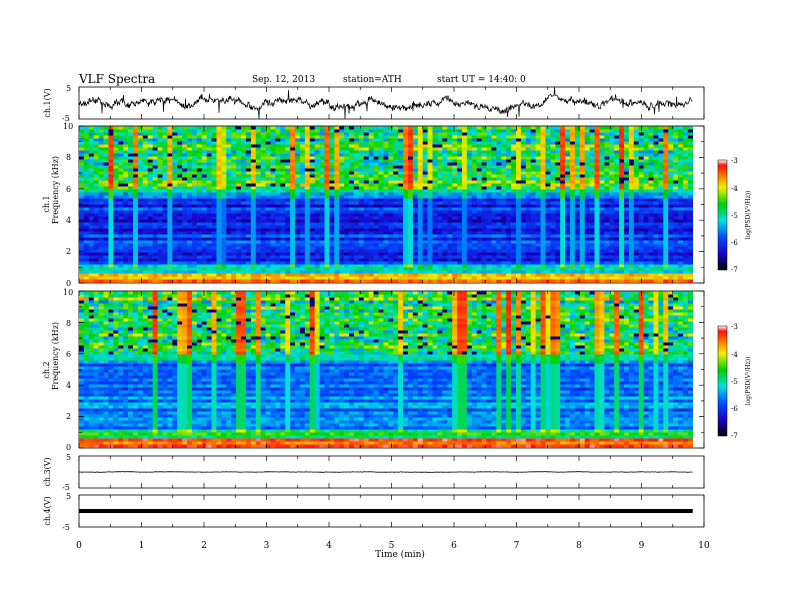 The width and height of the screenshot is (792, 612). I want to click on ch2-colorbar: -3 -4 -5 -6 -7 log(PSD(V²/Hz)), so click(734, 381).